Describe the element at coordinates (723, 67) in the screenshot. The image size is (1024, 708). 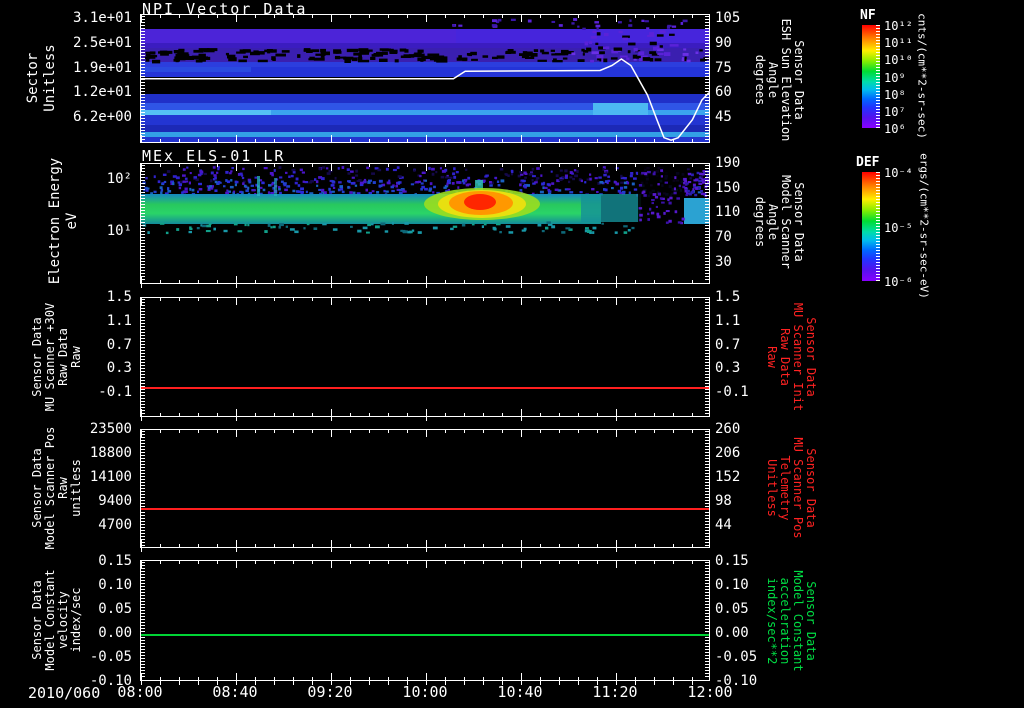
I see `y-tick-right-npi: 75` at that location.